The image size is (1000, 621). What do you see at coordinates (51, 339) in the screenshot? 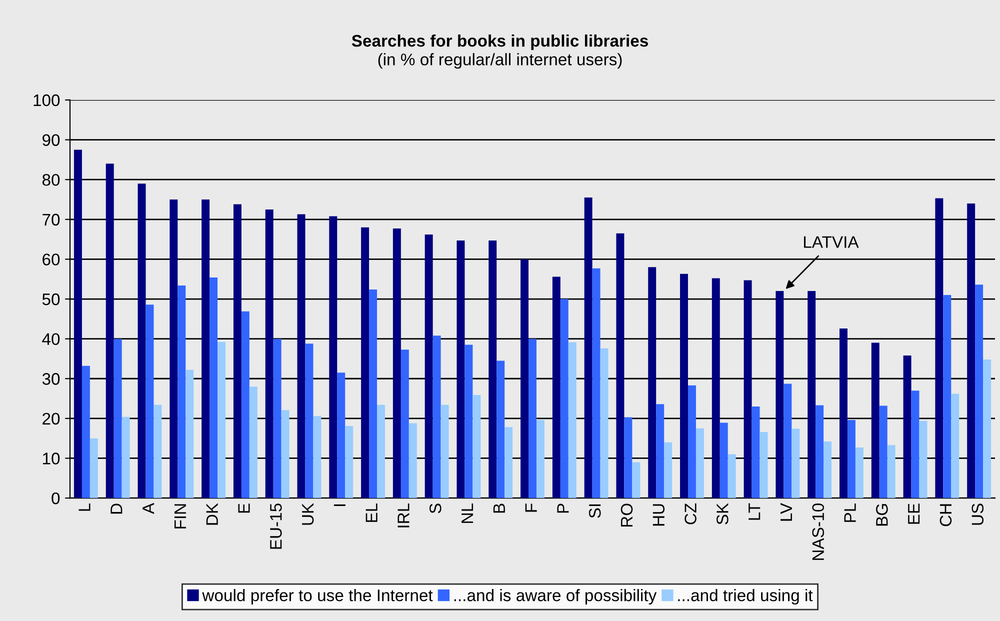
I see `y-tick-label: 40` at bounding box center [51, 339].